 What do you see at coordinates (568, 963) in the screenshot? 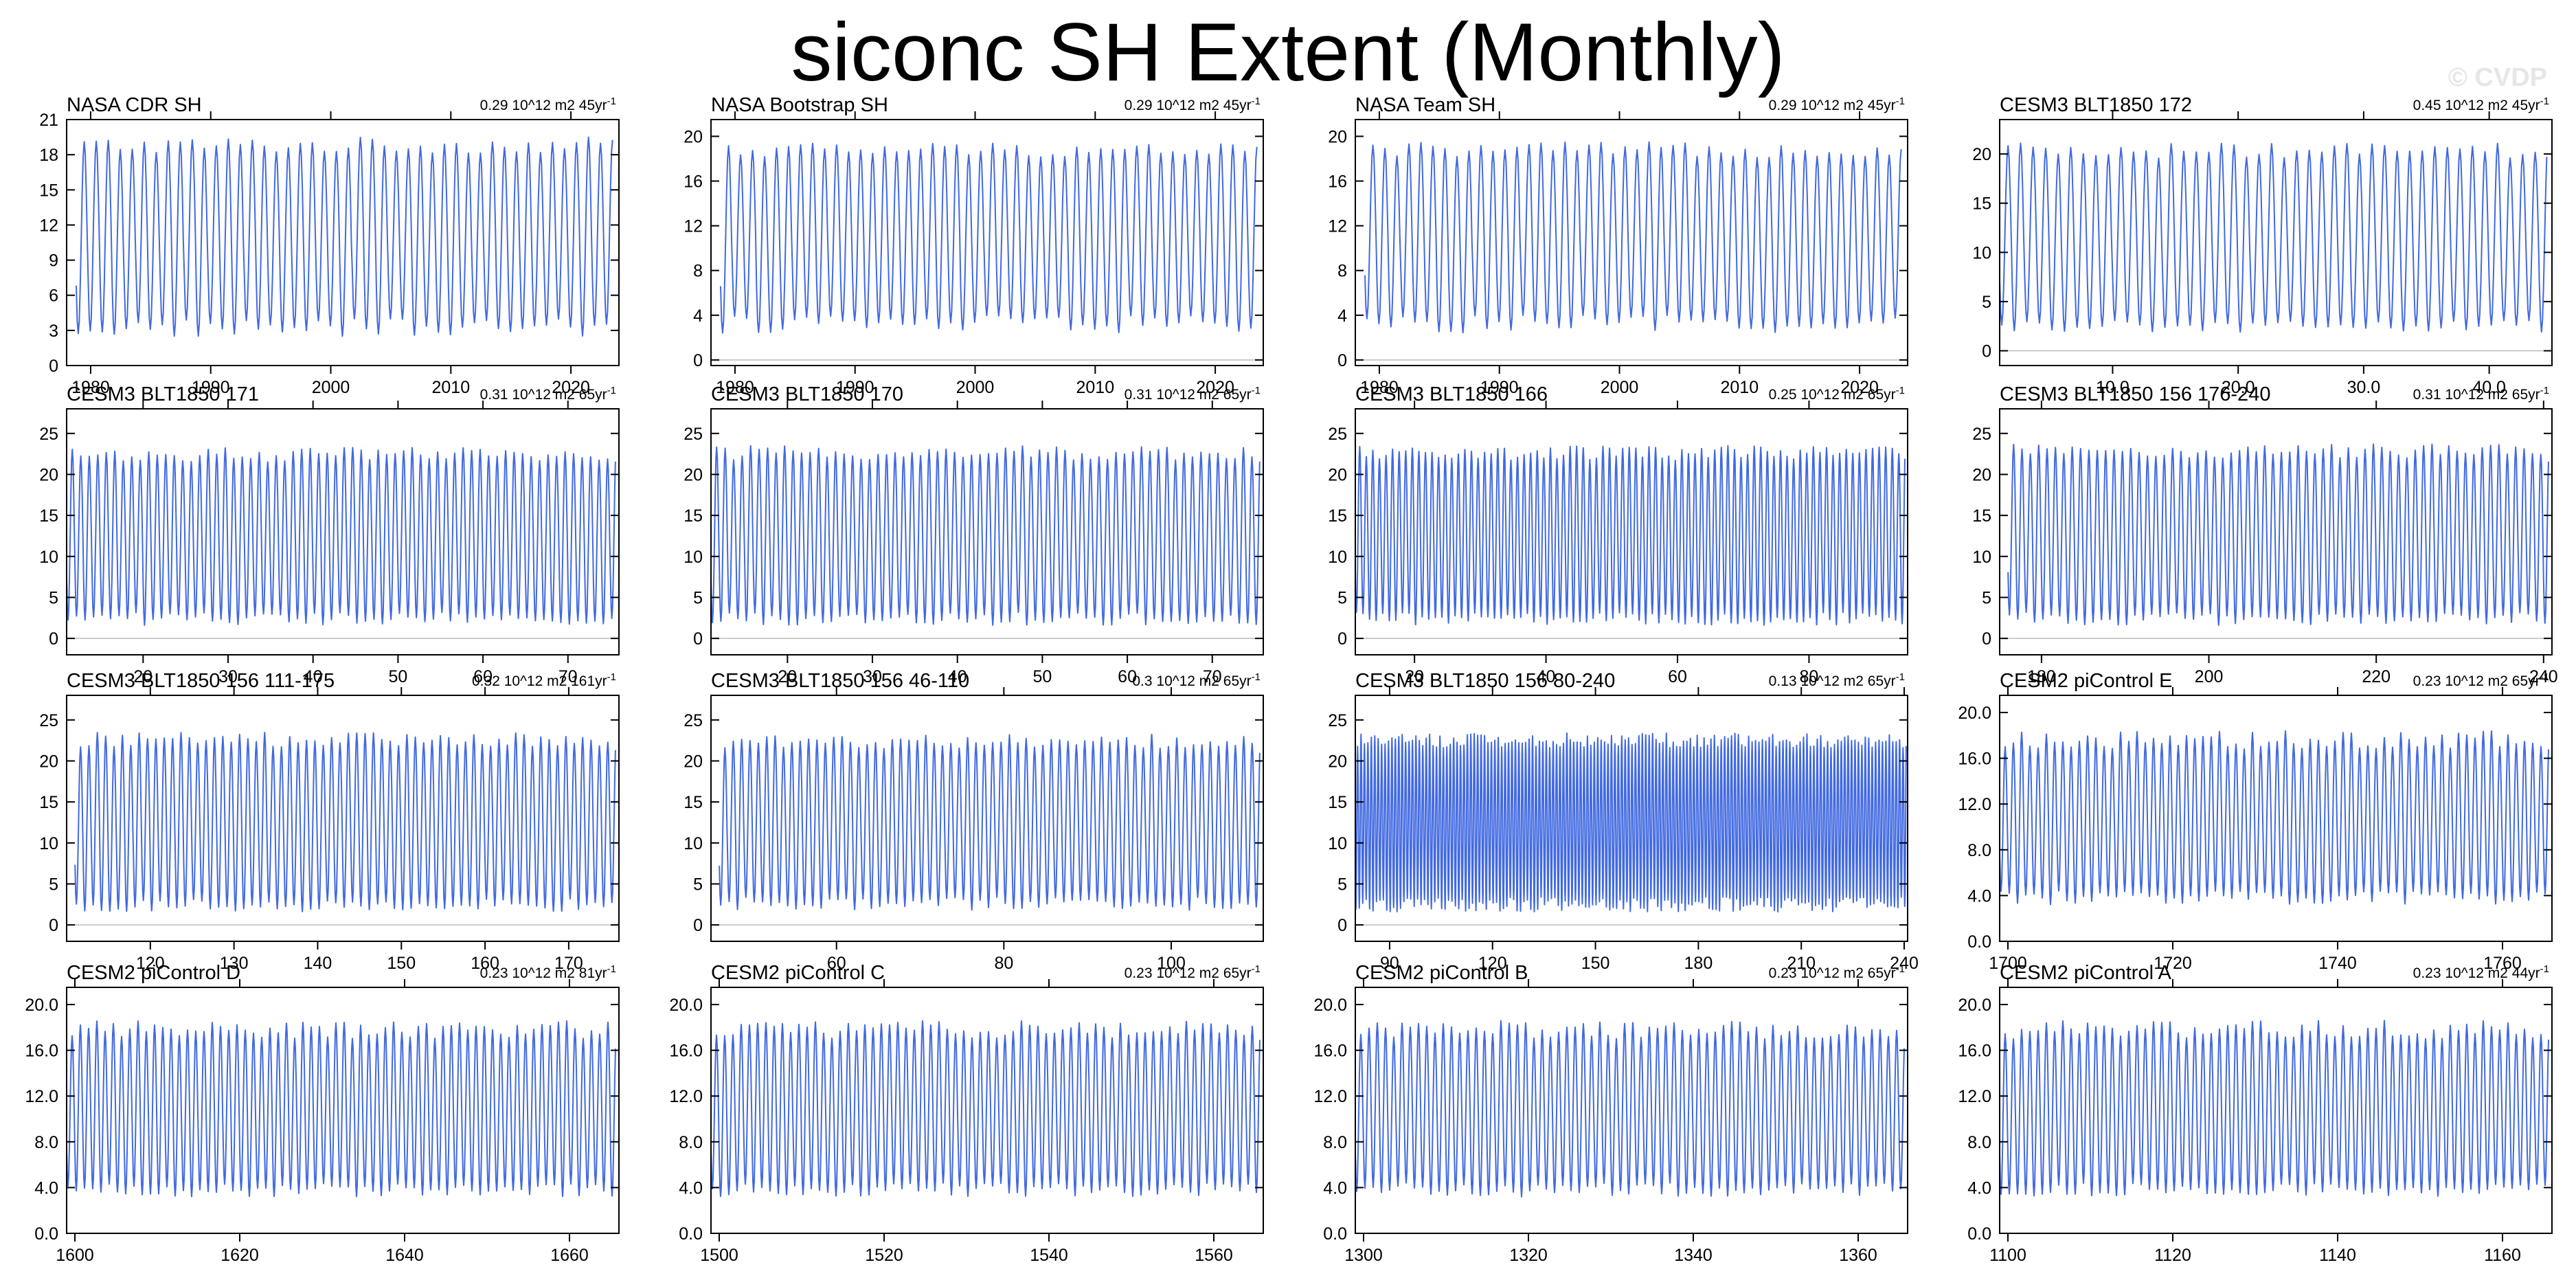
I see `x-tick-label: 170` at bounding box center [568, 963].